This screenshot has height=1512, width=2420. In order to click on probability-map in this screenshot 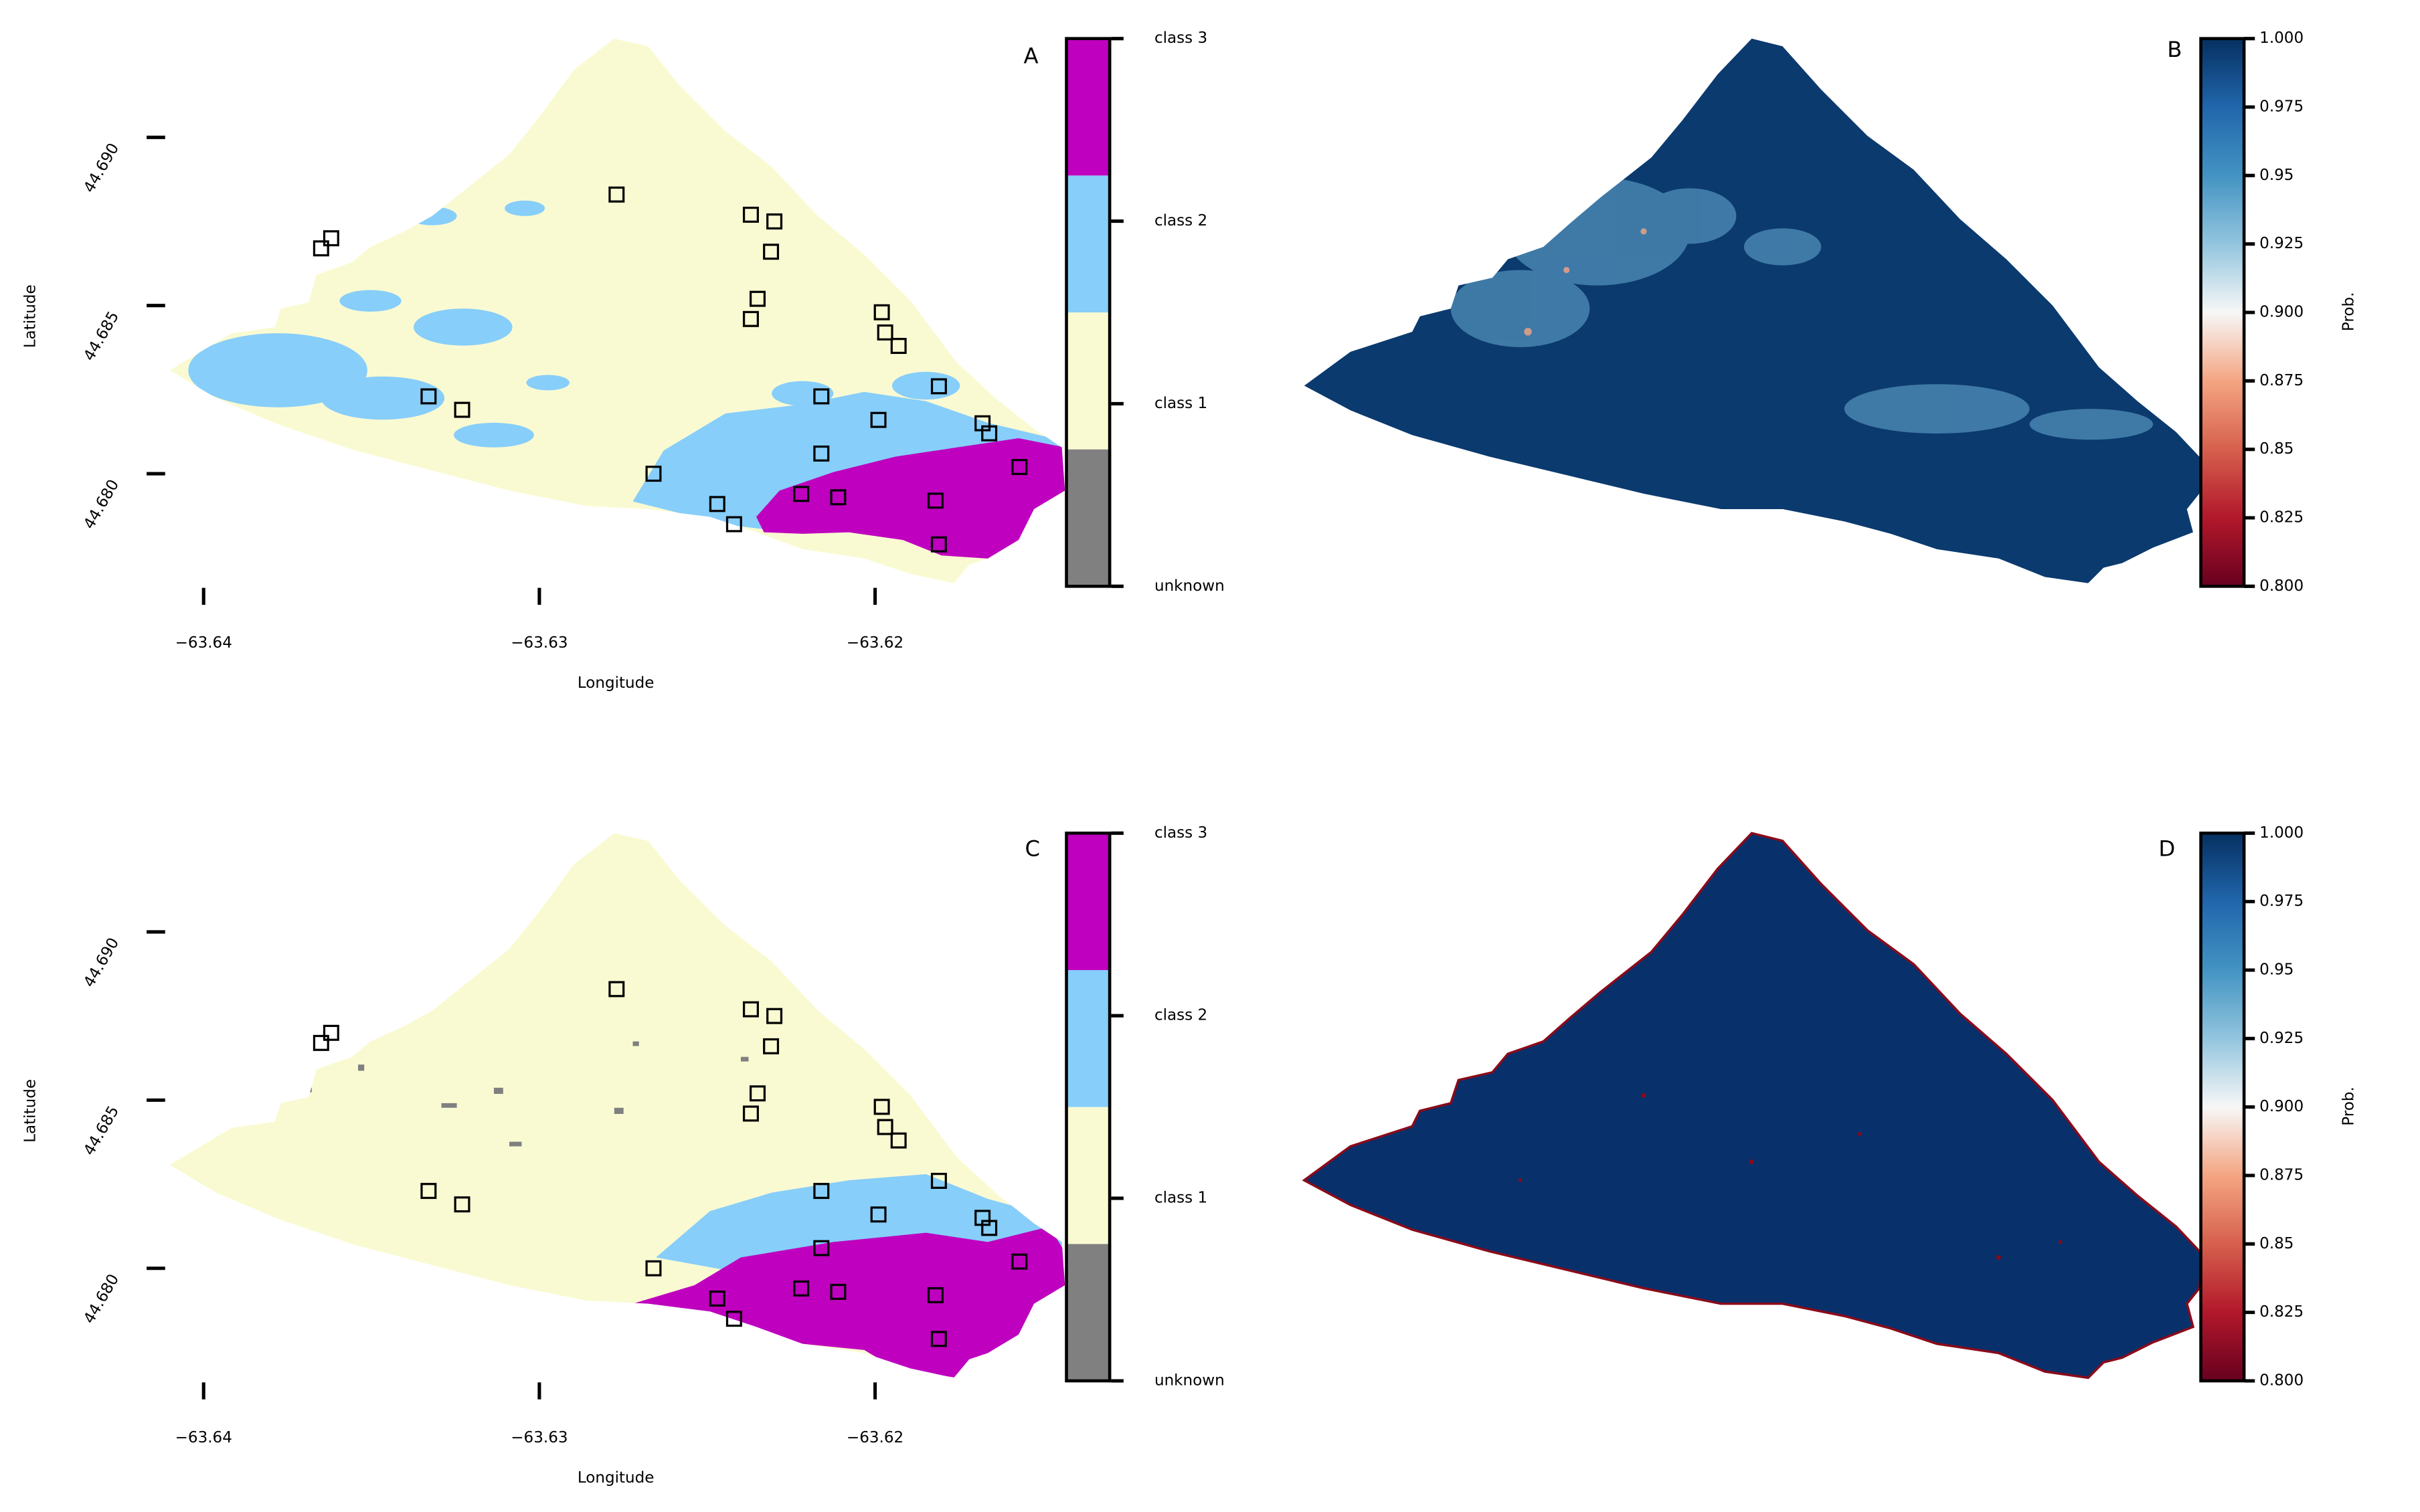, I will do `click(1753, 1106)`.